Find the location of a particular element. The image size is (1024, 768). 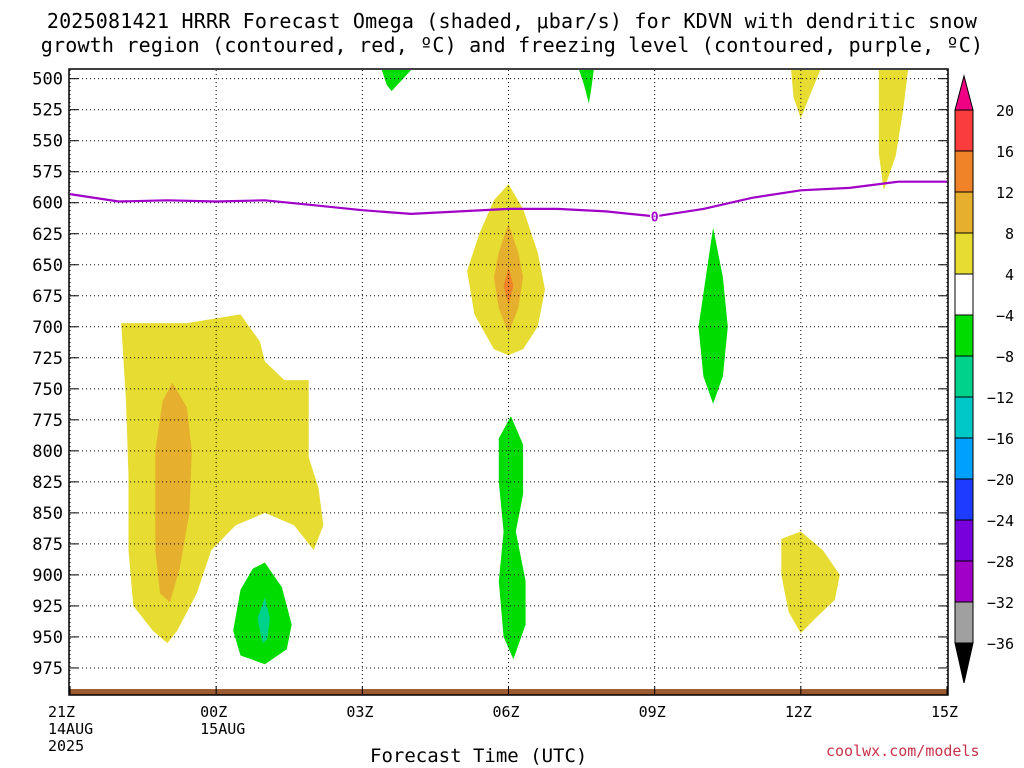

y-tick-label: 700 is located at coordinates (47, 328).